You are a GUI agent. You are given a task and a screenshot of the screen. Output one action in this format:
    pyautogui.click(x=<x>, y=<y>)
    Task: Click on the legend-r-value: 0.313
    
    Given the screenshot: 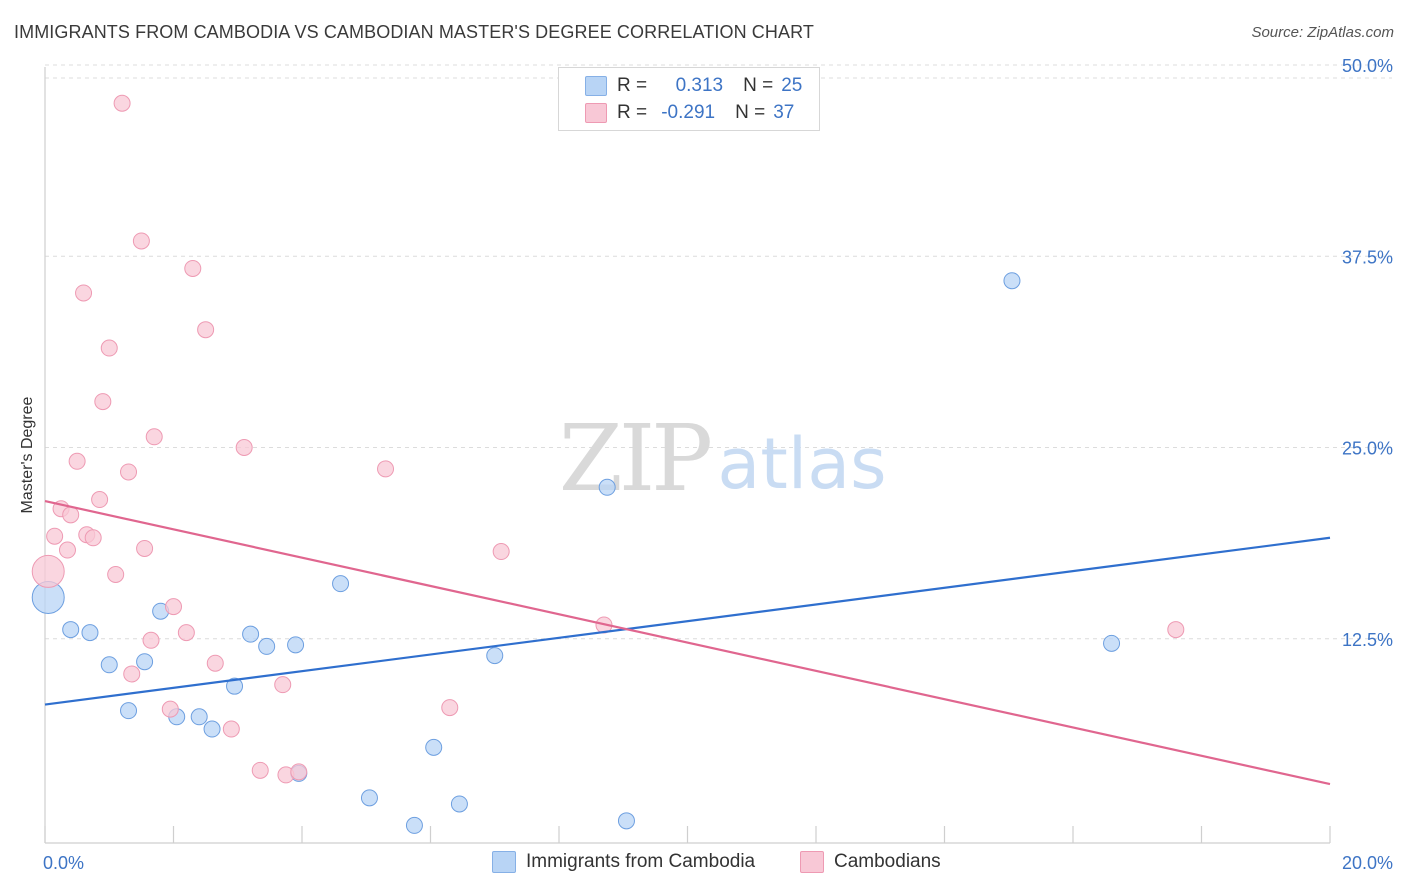 What is the action you would take?
    pyautogui.click(x=699, y=85)
    